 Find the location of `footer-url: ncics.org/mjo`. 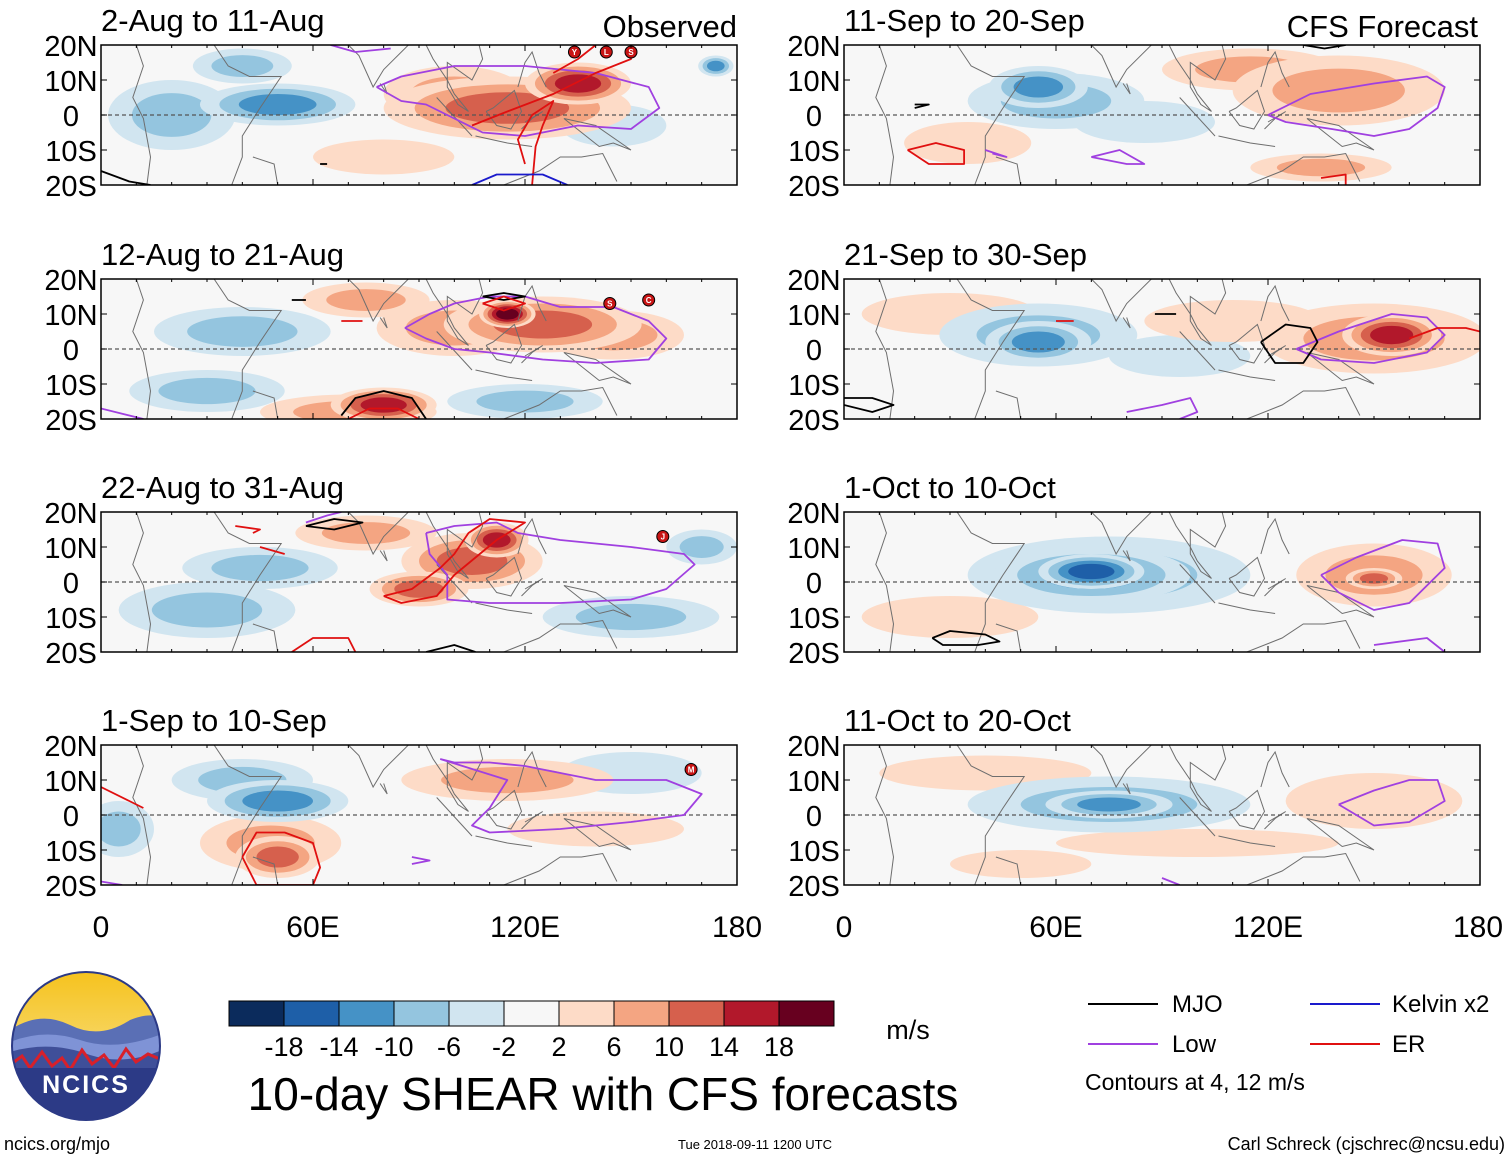

footer-url: ncics.org/mjo is located at coordinates (57, 1144).